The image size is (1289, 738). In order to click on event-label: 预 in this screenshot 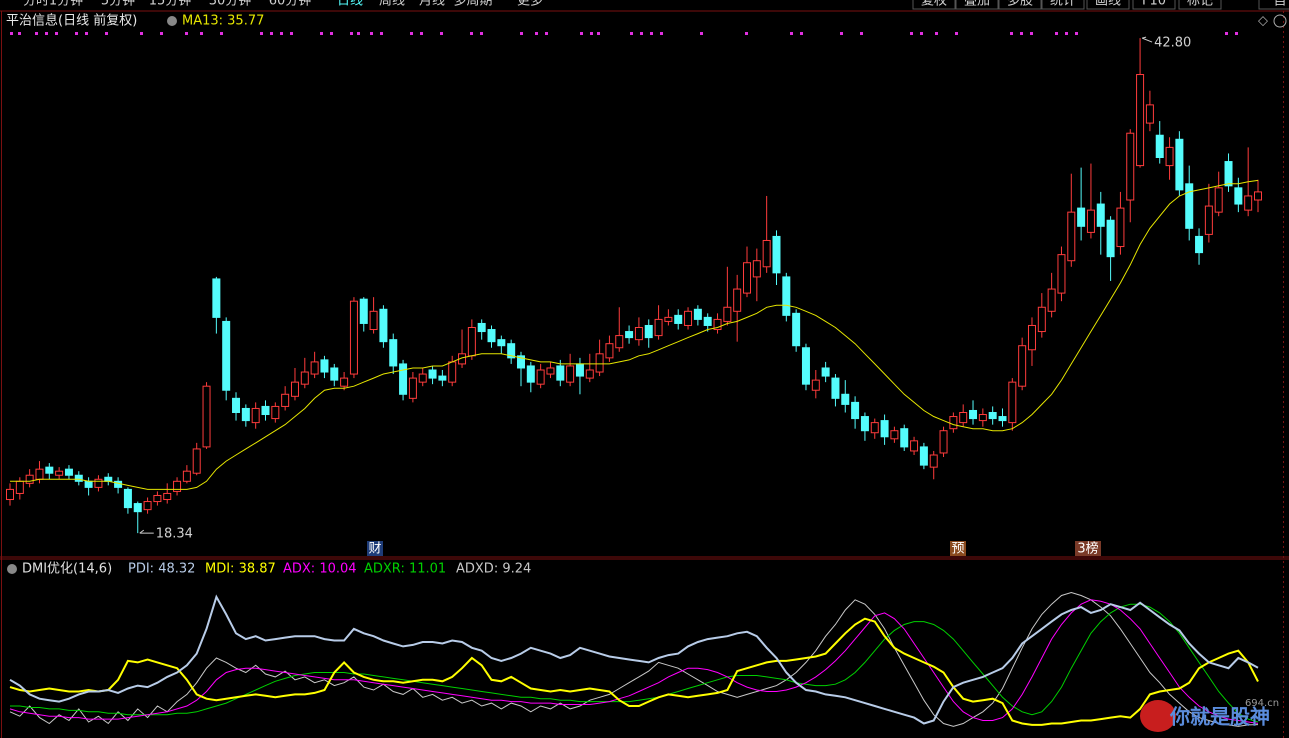, I will do `click(957, 549)`.